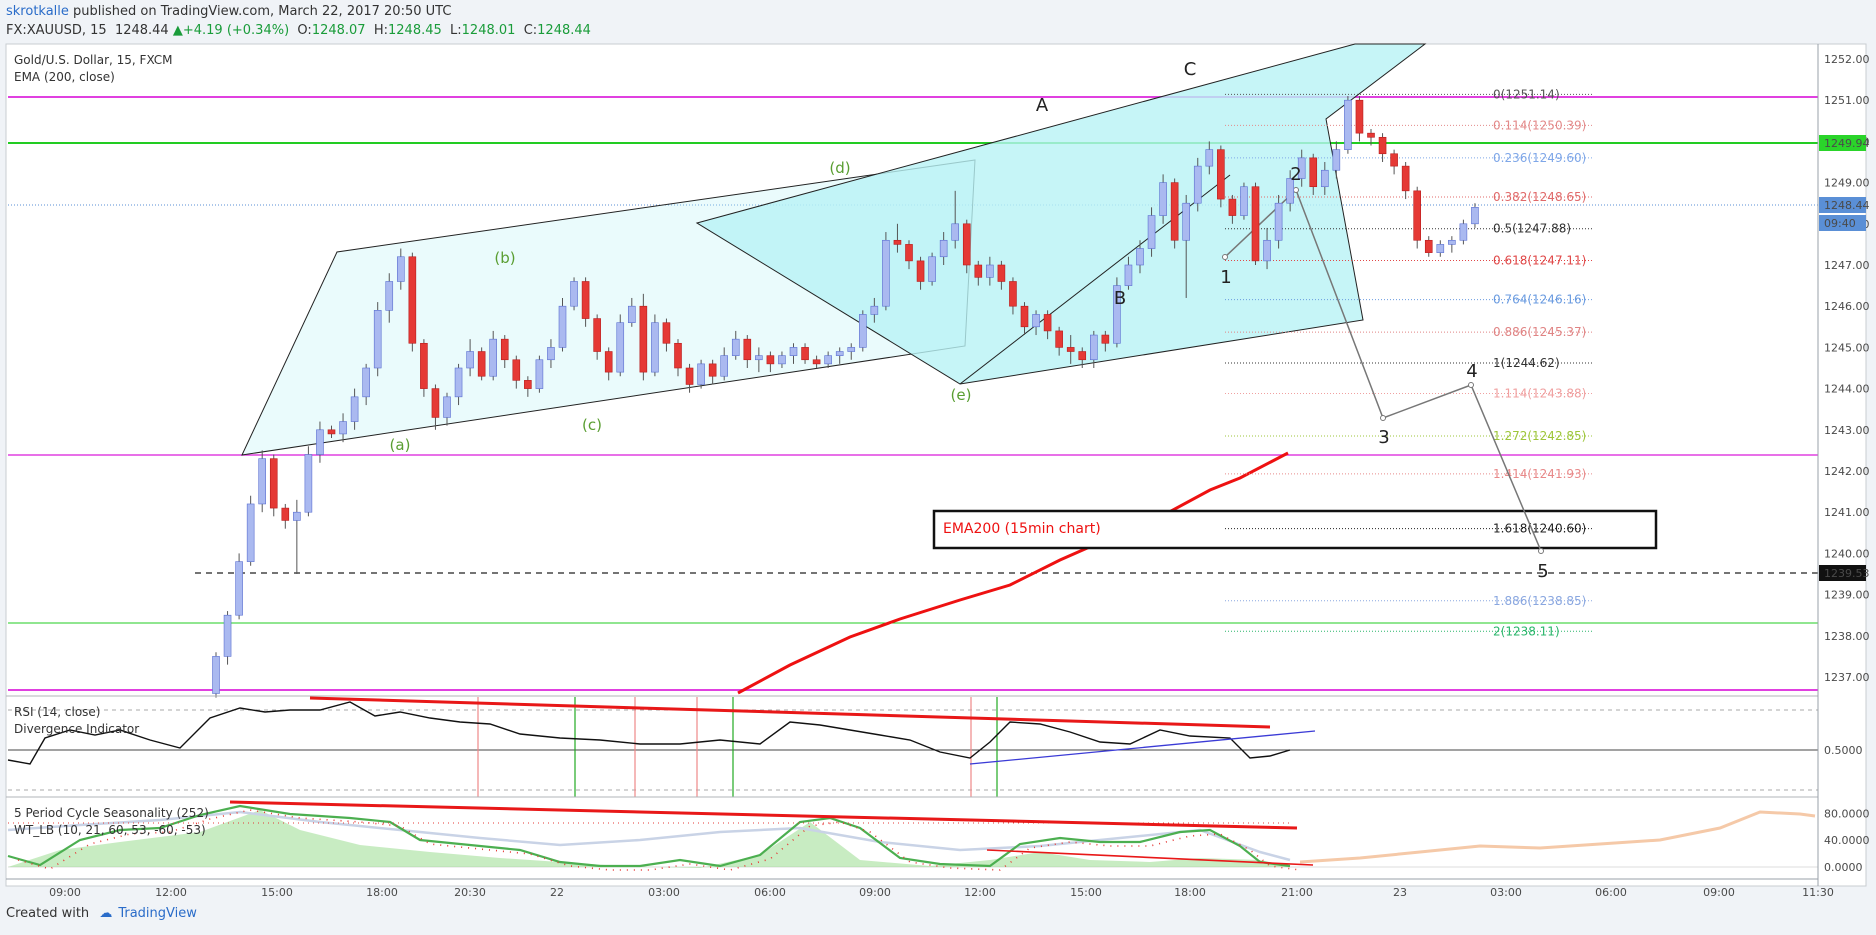 This screenshot has width=1876, height=935. Describe the element at coordinates (37, 11) in the screenshot. I see `author-link: skrotkalle` at that location.